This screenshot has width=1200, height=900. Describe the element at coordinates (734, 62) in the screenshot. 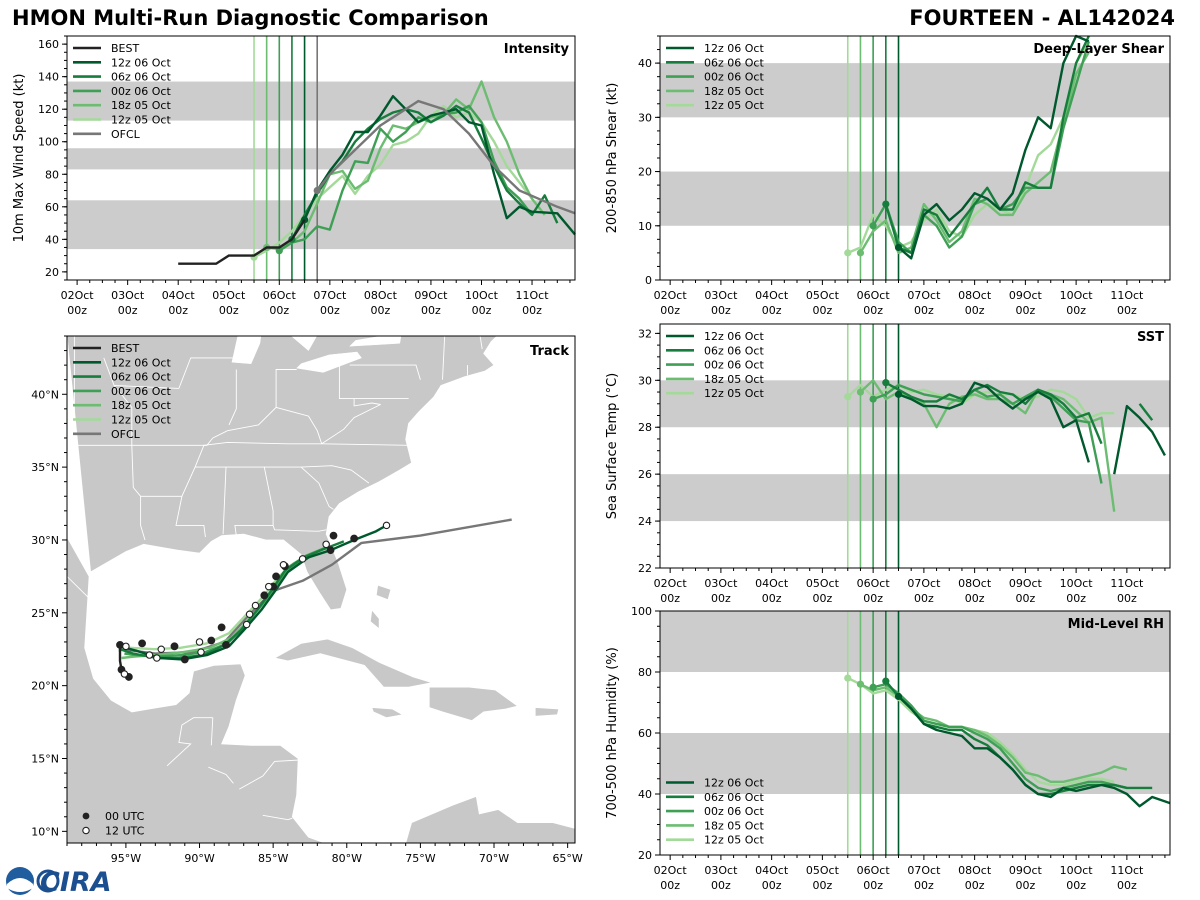

I see `shear-legend-label: 06z 06 Oct` at that location.